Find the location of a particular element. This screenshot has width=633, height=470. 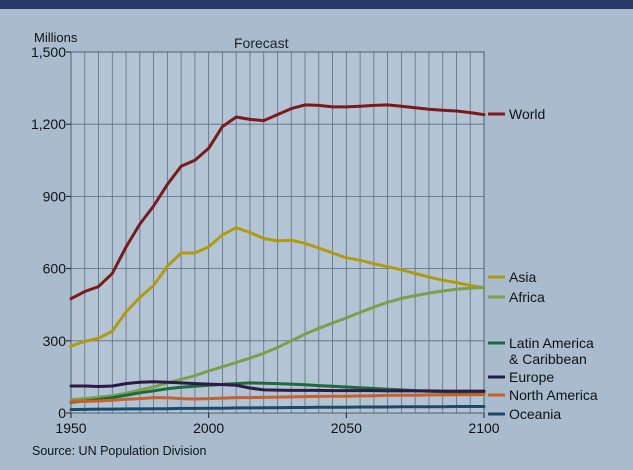

legend-label: Oceania is located at coordinates (535, 414).